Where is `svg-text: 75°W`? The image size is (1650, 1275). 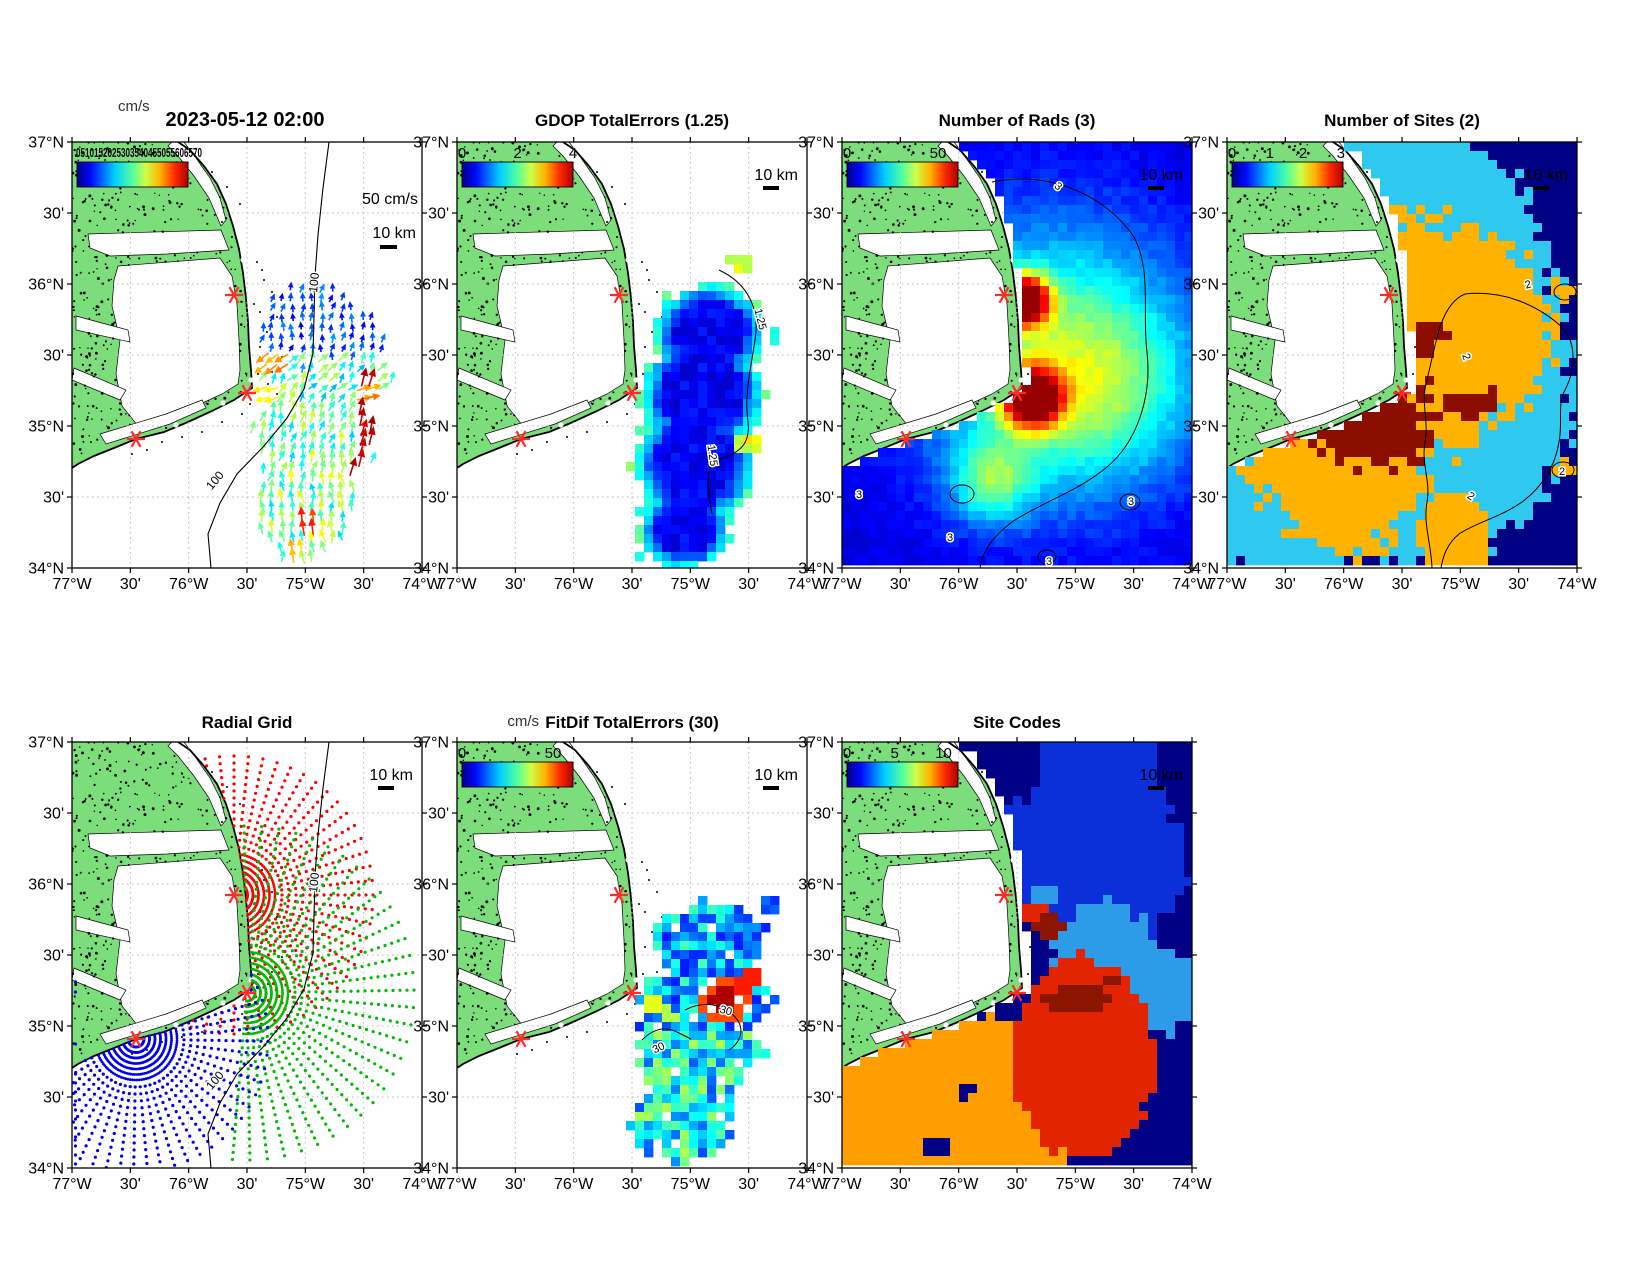 svg-text: 75°W is located at coordinates (1076, 584).